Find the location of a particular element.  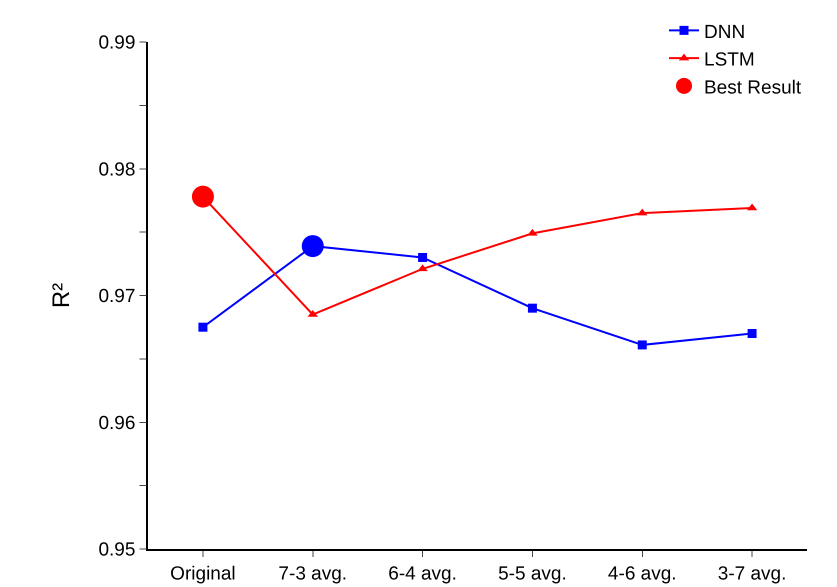

y-tick-label: 0.96 is located at coordinates (117, 423).